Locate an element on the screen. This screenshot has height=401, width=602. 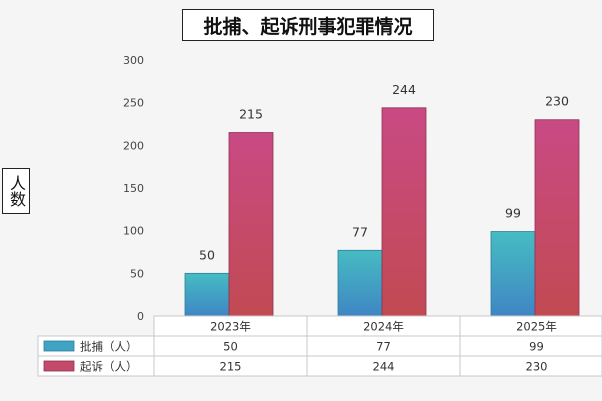
table-cell: 77 is located at coordinates (383, 347).